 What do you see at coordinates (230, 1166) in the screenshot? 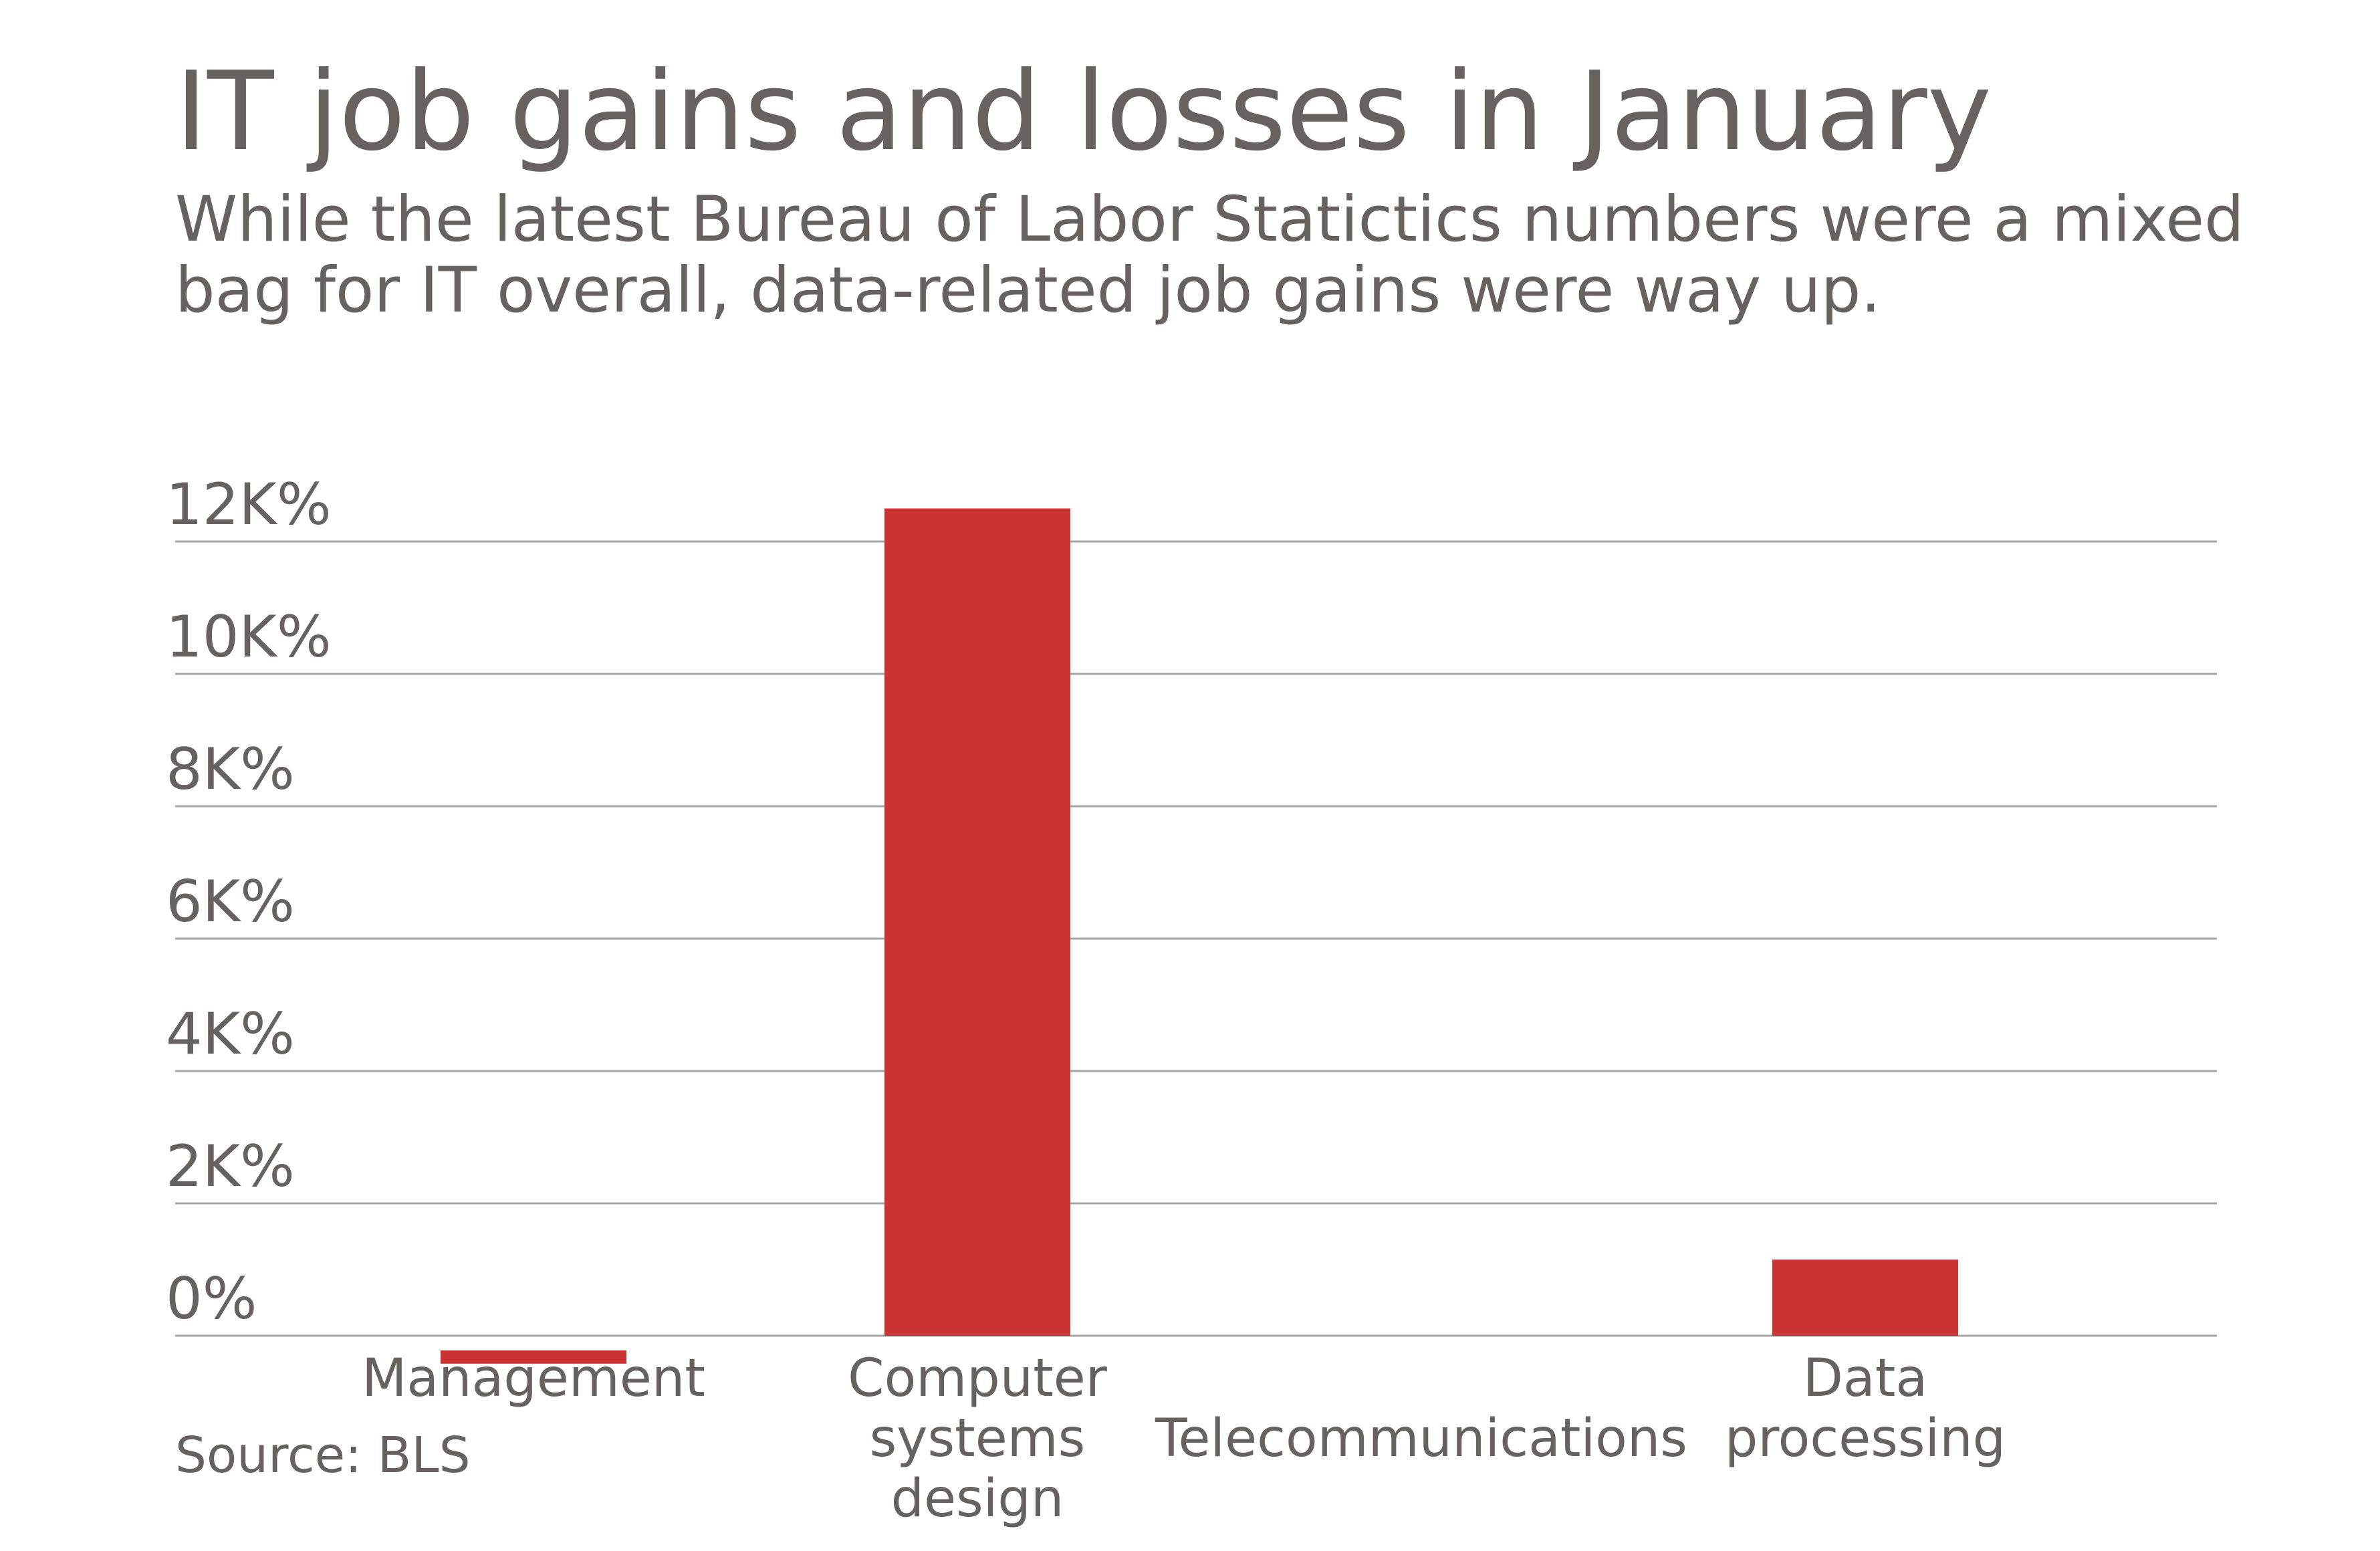
I see `y-tick-label: 2K%` at bounding box center [230, 1166].